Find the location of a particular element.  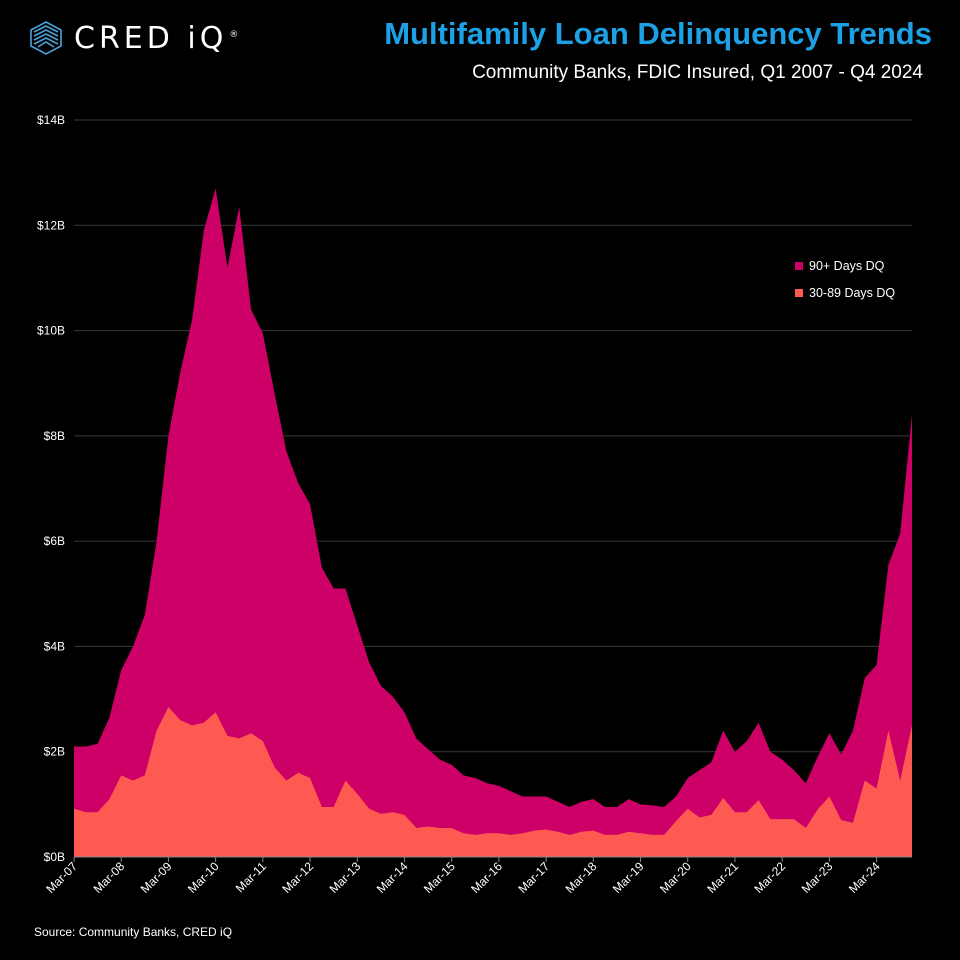

x-tick-label: Mar-15 is located at coordinates (439, 877).